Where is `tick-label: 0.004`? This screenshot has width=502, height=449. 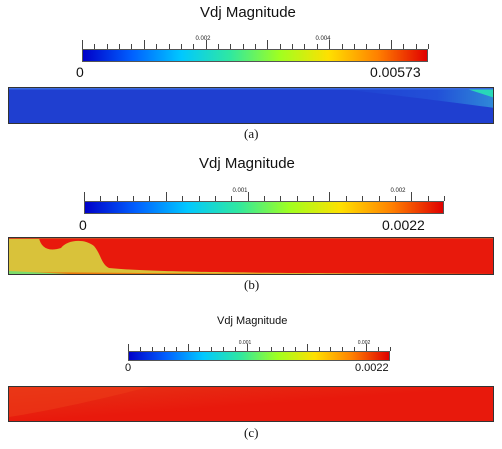
tick-label: 0.004 is located at coordinates (323, 39).